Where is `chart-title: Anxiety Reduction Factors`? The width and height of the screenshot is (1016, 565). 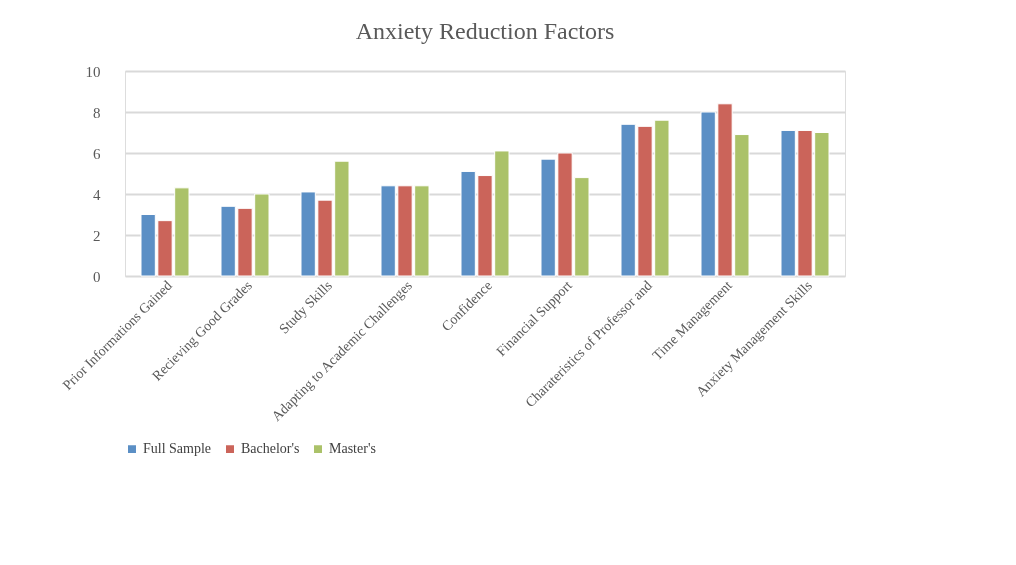
chart-title: Anxiety Reduction Factors is located at coordinates (485, 31).